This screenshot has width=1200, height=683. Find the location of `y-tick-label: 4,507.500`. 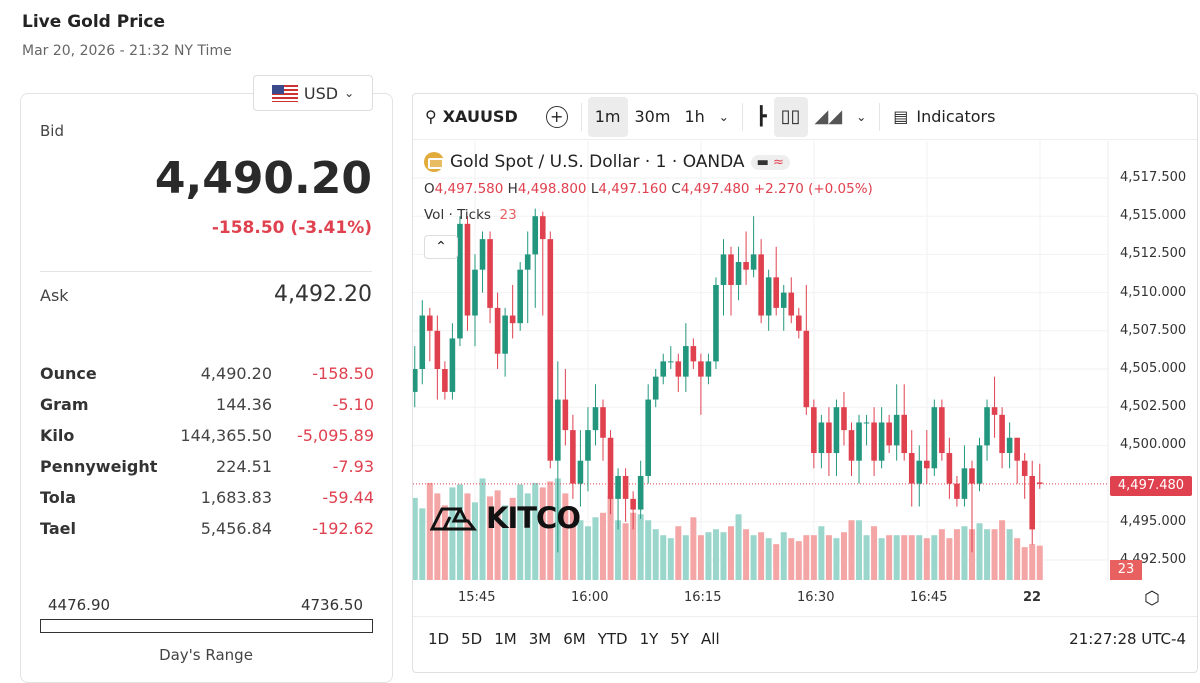

y-tick-label: 4,507.500 is located at coordinates (1153, 330).